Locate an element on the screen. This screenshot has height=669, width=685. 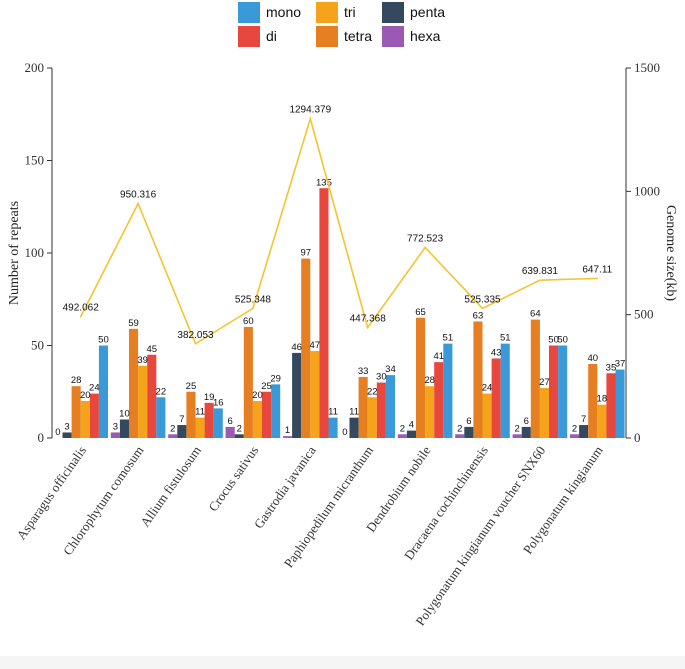
line-label: 1294.379 is located at coordinates (310, 110).